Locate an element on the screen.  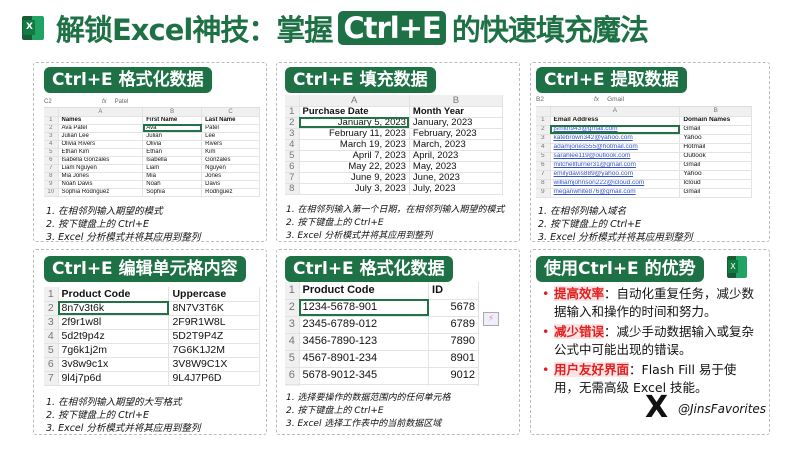
header-cell: ID is located at coordinates (453, 291).